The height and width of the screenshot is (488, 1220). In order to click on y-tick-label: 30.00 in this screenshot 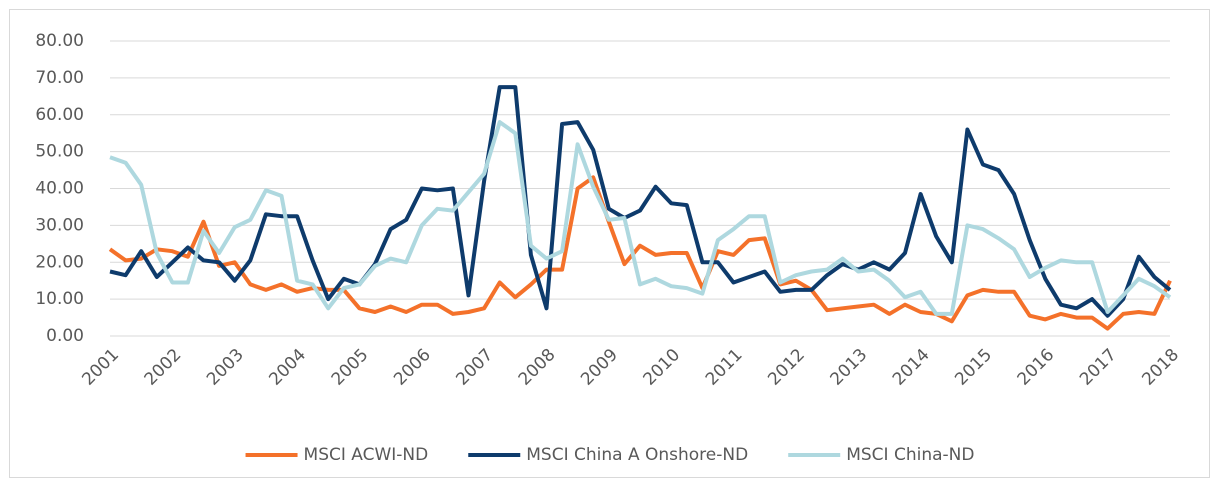, I will do `click(59, 225)`.